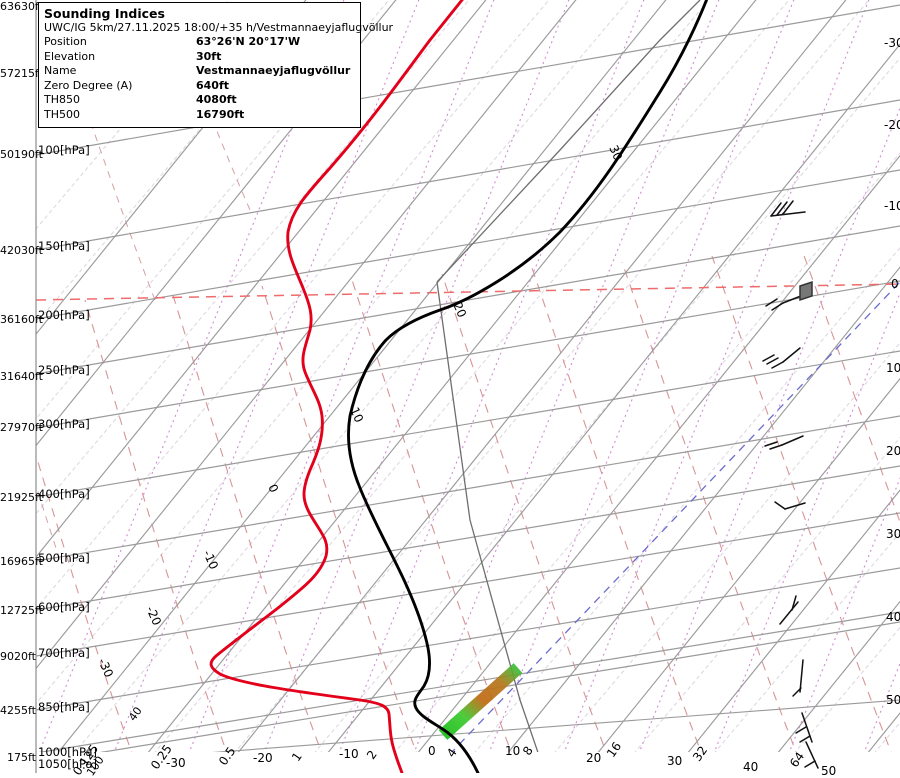  What do you see at coordinates (70, 56) in the screenshot?
I see `info-key: Elevation` at bounding box center [70, 56].